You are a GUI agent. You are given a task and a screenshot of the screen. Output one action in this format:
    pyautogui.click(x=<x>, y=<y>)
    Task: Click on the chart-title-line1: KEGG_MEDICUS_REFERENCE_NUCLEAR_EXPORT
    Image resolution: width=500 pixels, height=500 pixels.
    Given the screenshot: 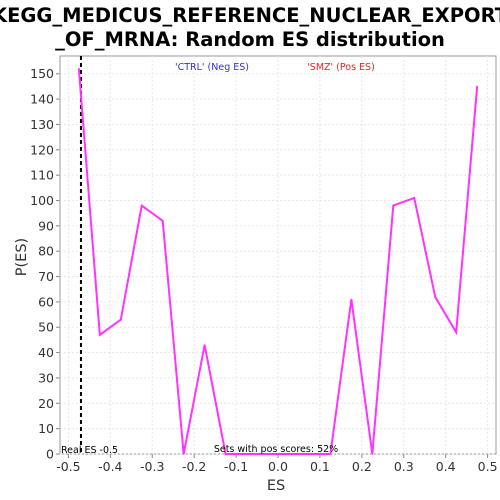 What is the action you would take?
    pyautogui.click(x=250, y=15)
    